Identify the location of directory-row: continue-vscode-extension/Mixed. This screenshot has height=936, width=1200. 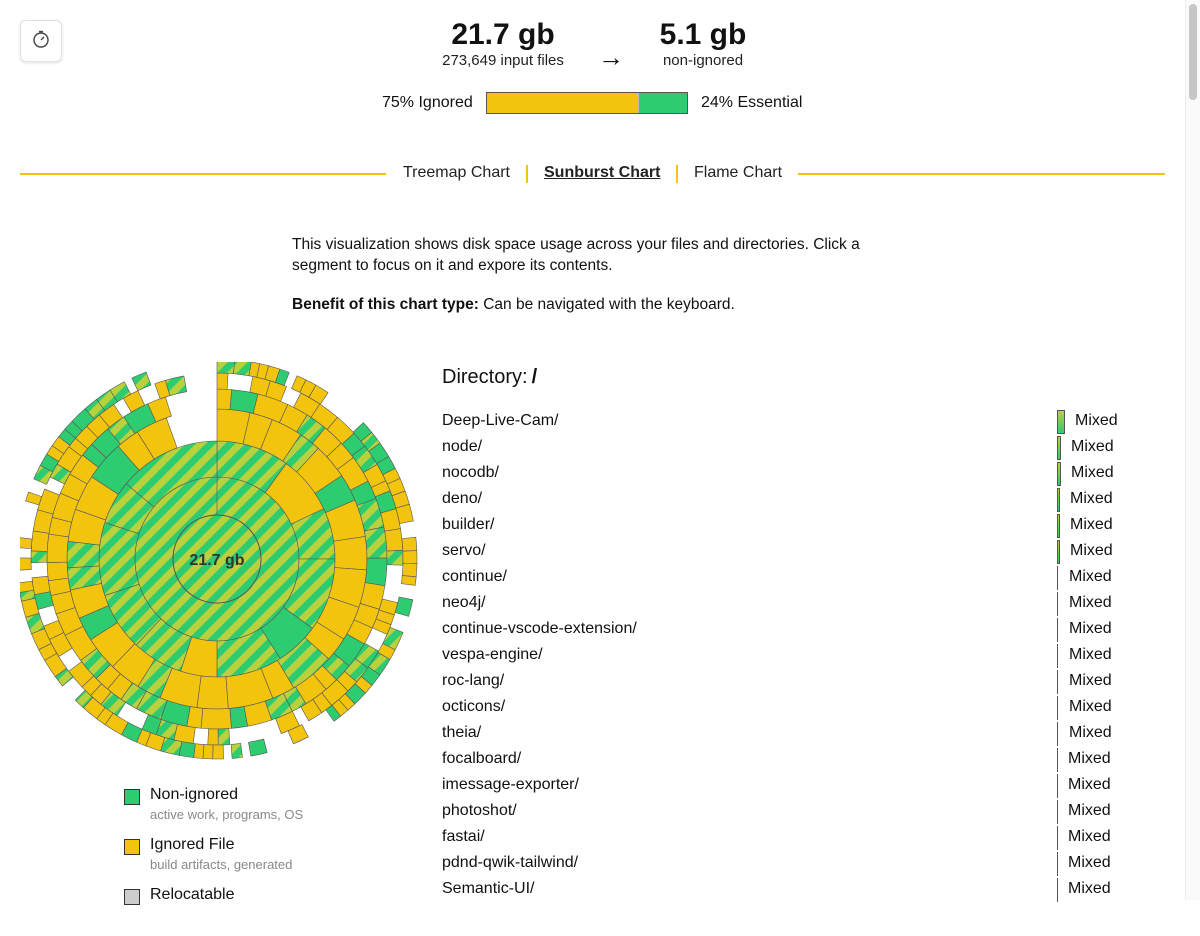
(792, 631).